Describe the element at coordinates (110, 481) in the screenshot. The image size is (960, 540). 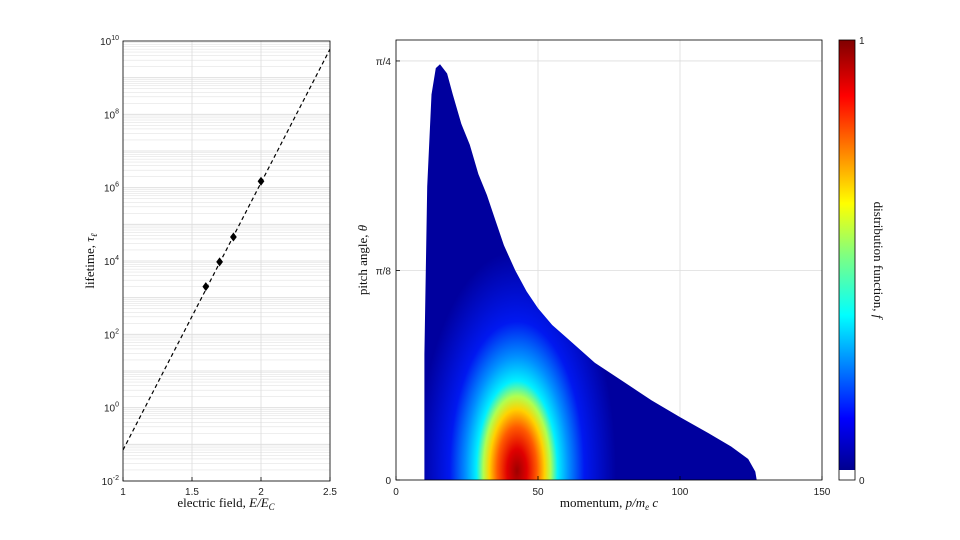
I see `y-tick-label: 10⁻²` at that location.